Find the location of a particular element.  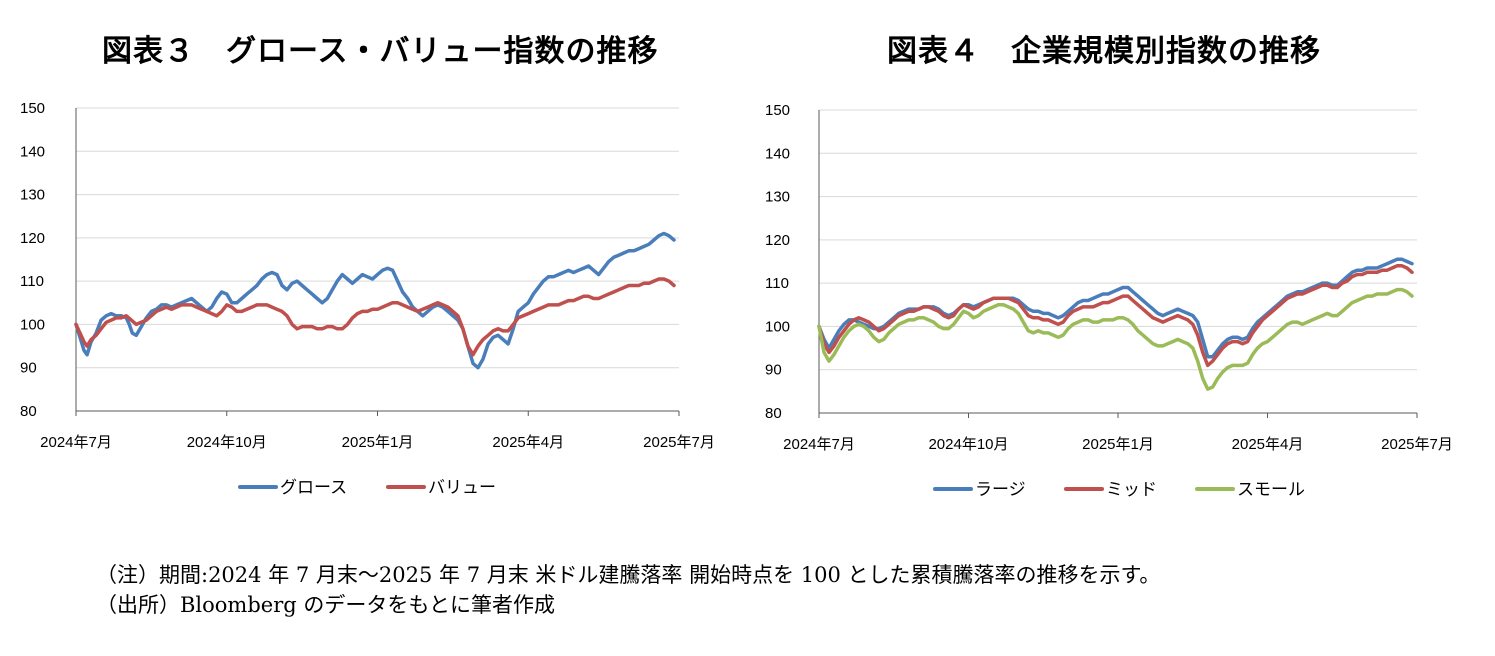

legend-label: スモール is located at coordinates (1271, 490).